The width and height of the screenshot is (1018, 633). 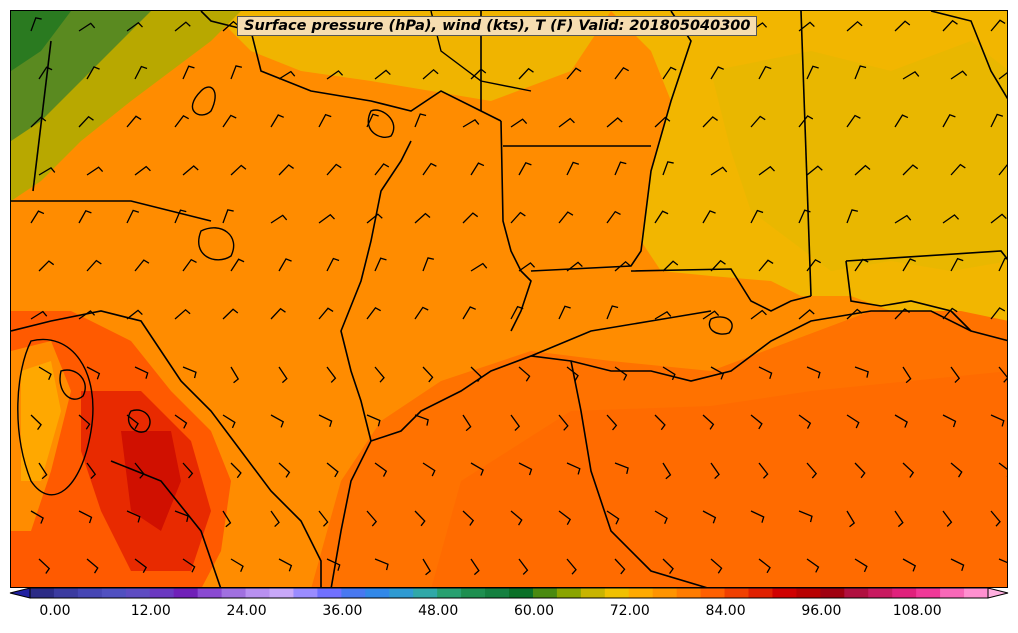 I want to click on colorbar-max-arrow, so click(x=998, y=593).